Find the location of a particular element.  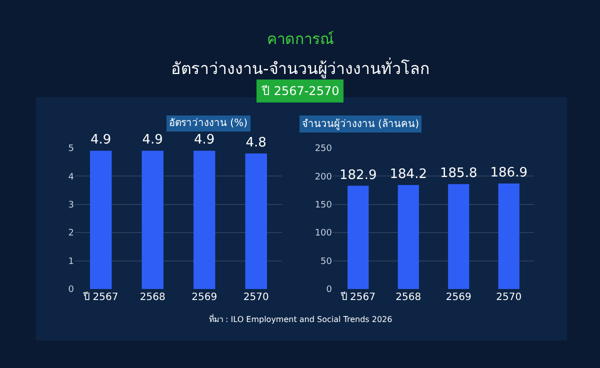

text: ปี 2567-2570 is located at coordinates (300, 91).